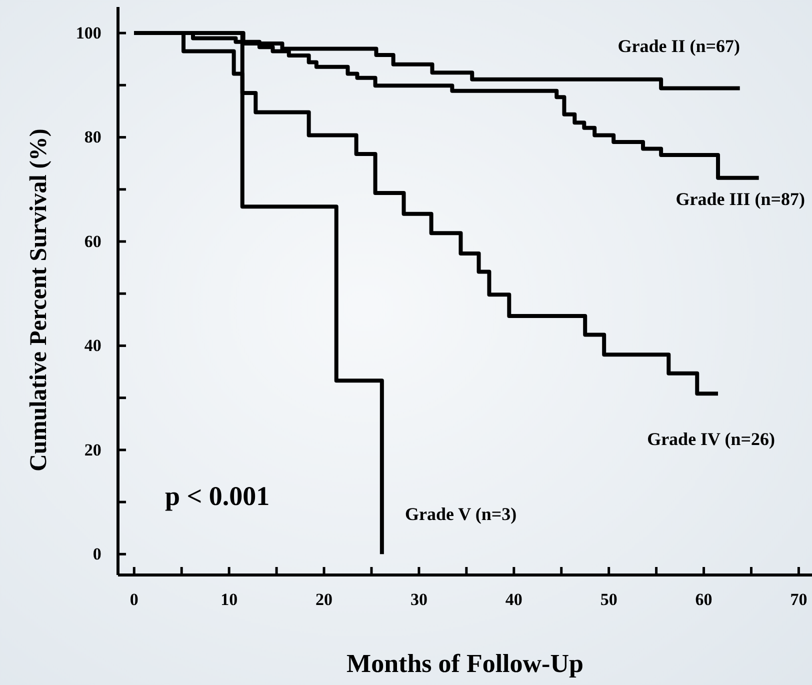  What do you see at coordinates (134, 600) in the screenshot?
I see `x-tick-label: 0` at bounding box center [134, 600].